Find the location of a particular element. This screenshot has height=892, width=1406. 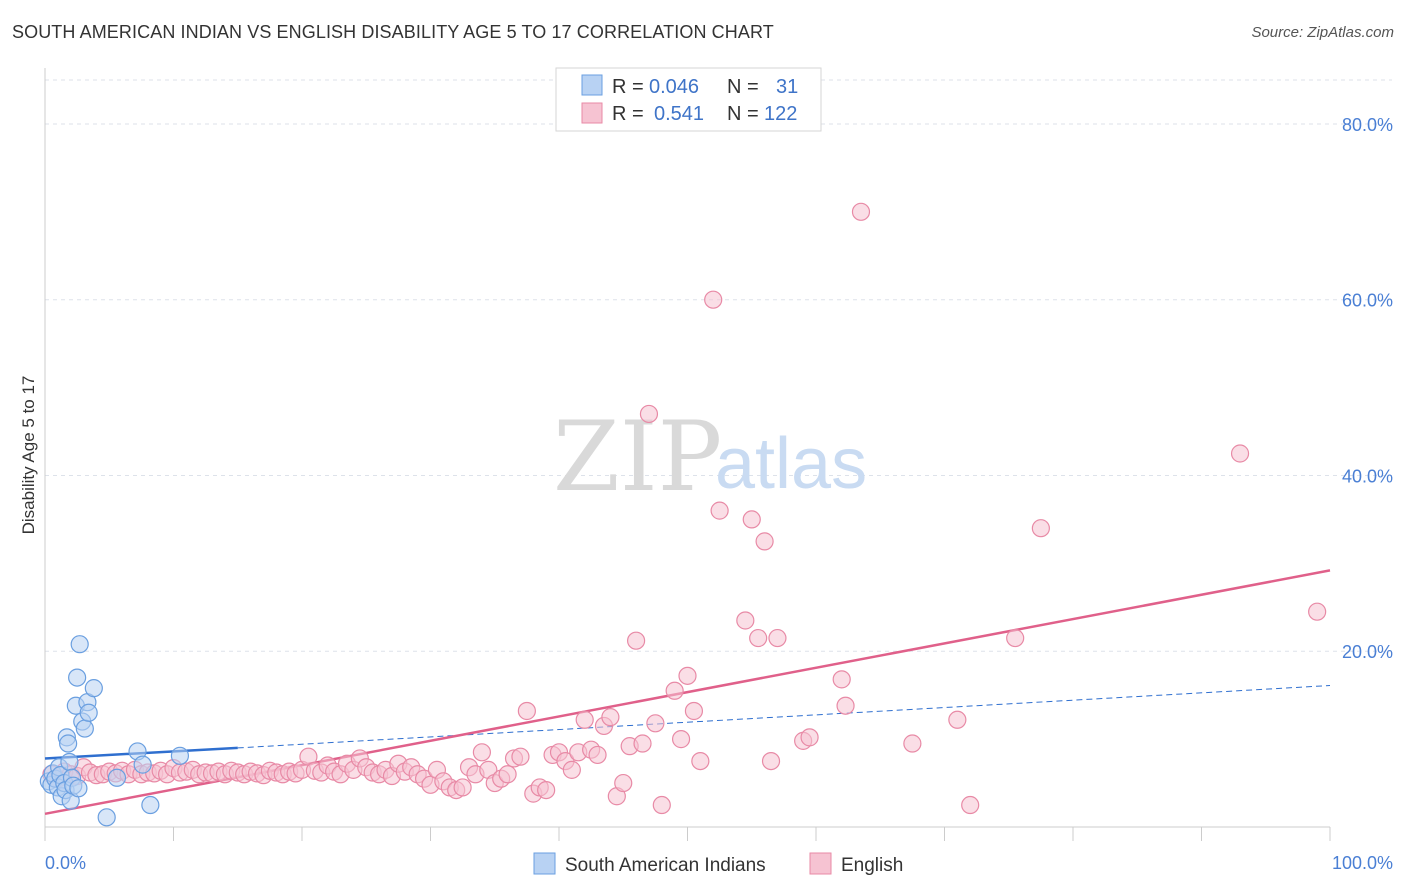

source-label: Source: ZipAtlas.com is located at coordinates (1322, 32).